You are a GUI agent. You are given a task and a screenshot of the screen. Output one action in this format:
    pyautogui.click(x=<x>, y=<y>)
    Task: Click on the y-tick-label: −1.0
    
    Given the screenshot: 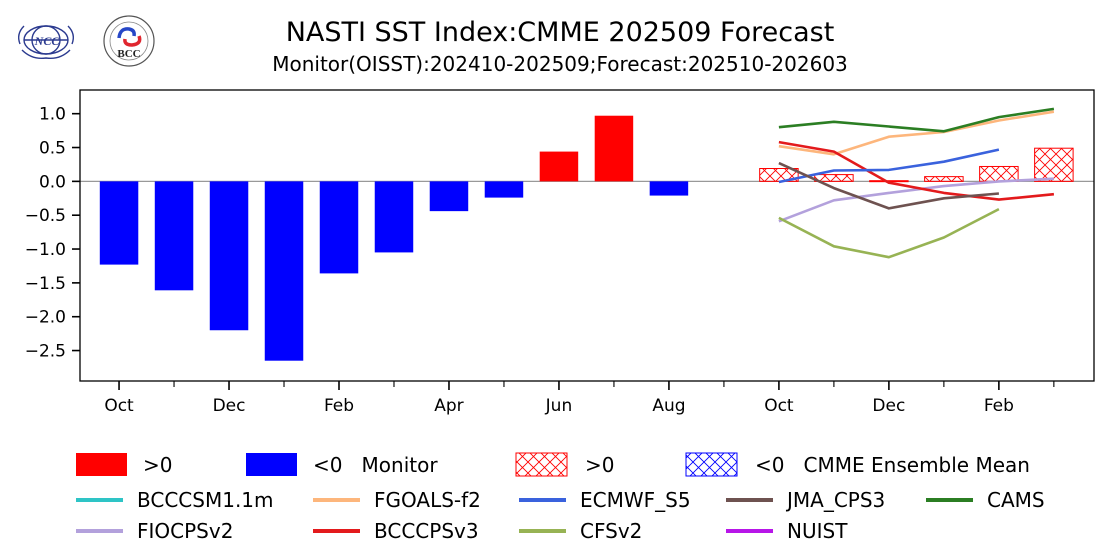 What is the action you would take?
    pyautogui.click(x=45, y=250)
    